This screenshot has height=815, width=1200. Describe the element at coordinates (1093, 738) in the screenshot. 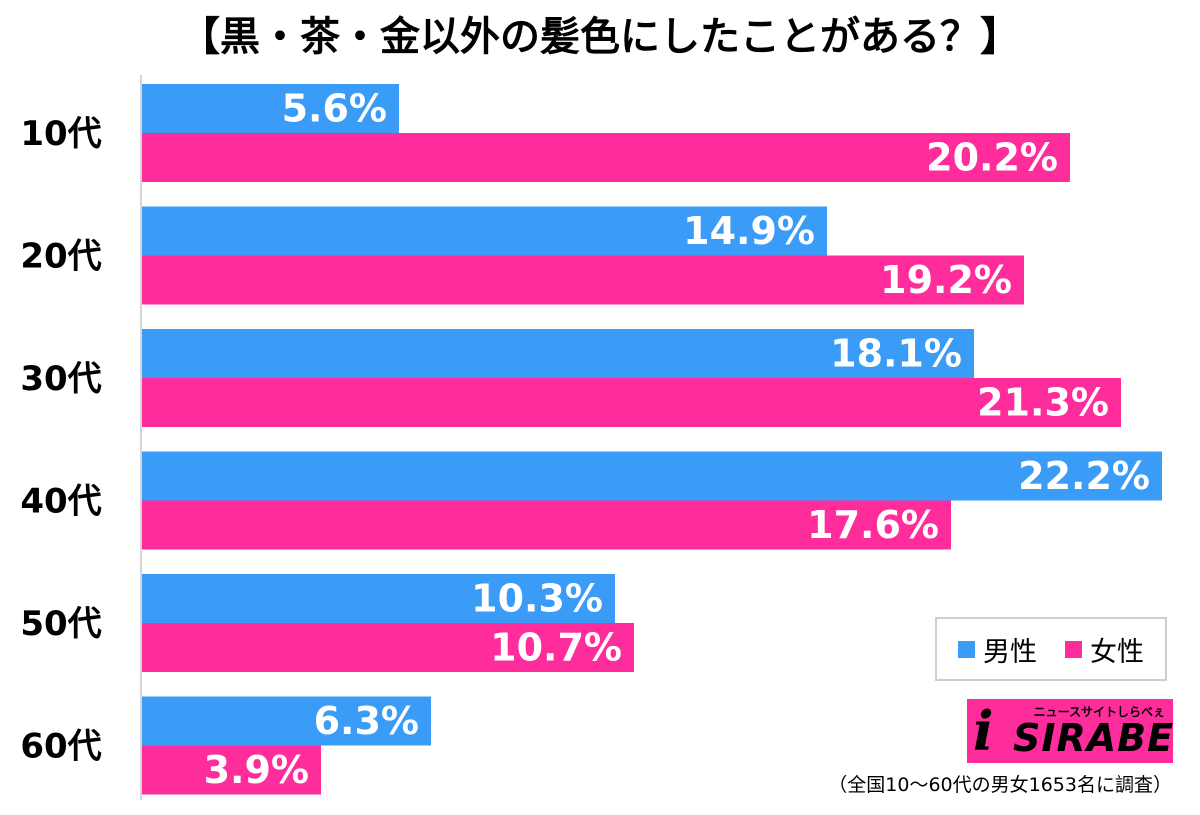

I see `logo-wordmark: SIRABEE` at that location.